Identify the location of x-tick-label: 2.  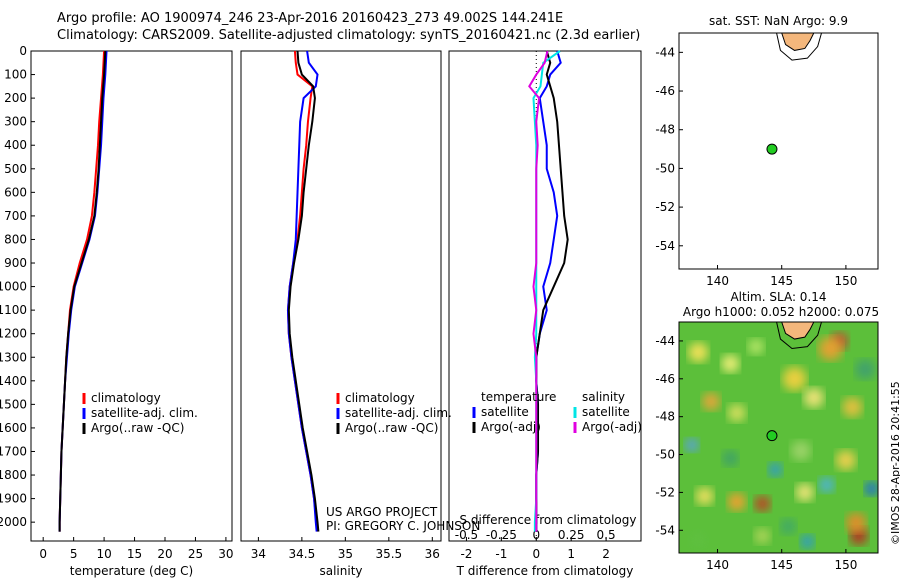
(606, 554).